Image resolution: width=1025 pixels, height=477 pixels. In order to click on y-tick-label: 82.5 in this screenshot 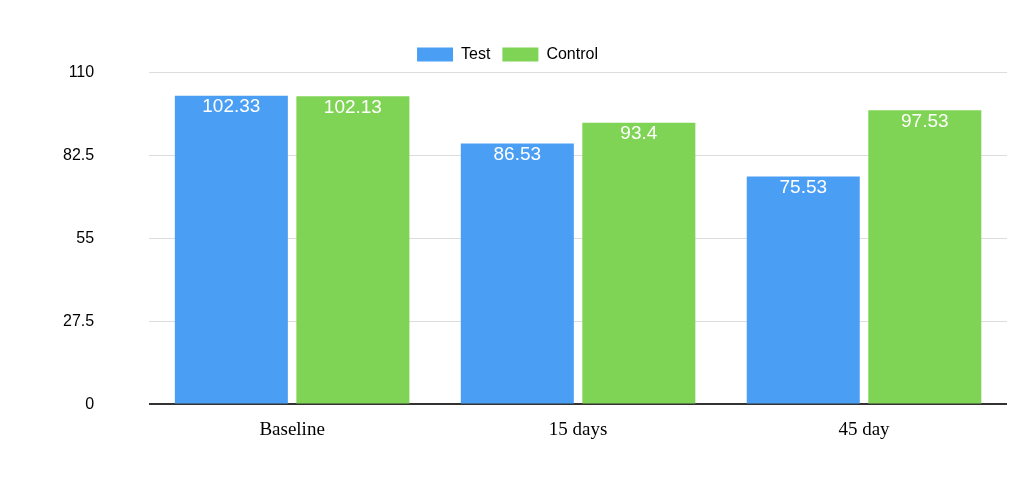, I will do `click(79, 154)`.